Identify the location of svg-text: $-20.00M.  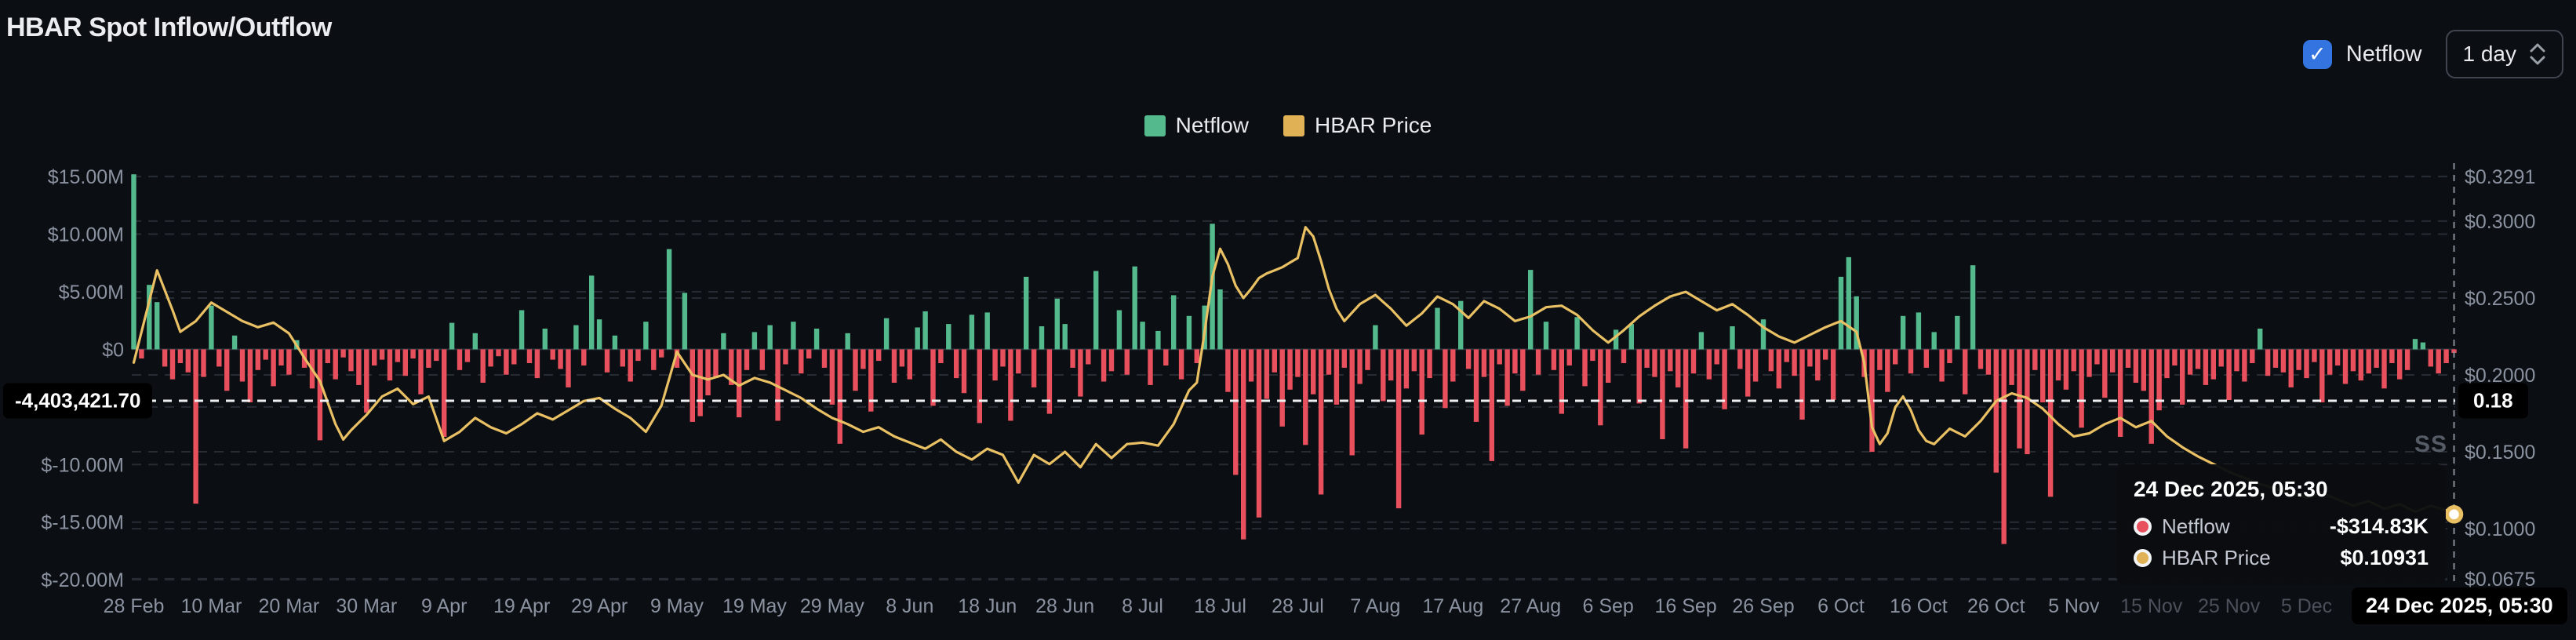
(82, 580).